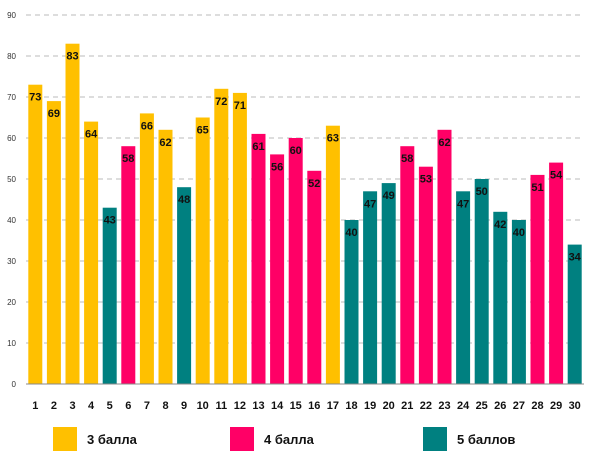  Describe the element at coordinates (11, 302) in the screenshot. I see `y-tick-label: 20` at that location.